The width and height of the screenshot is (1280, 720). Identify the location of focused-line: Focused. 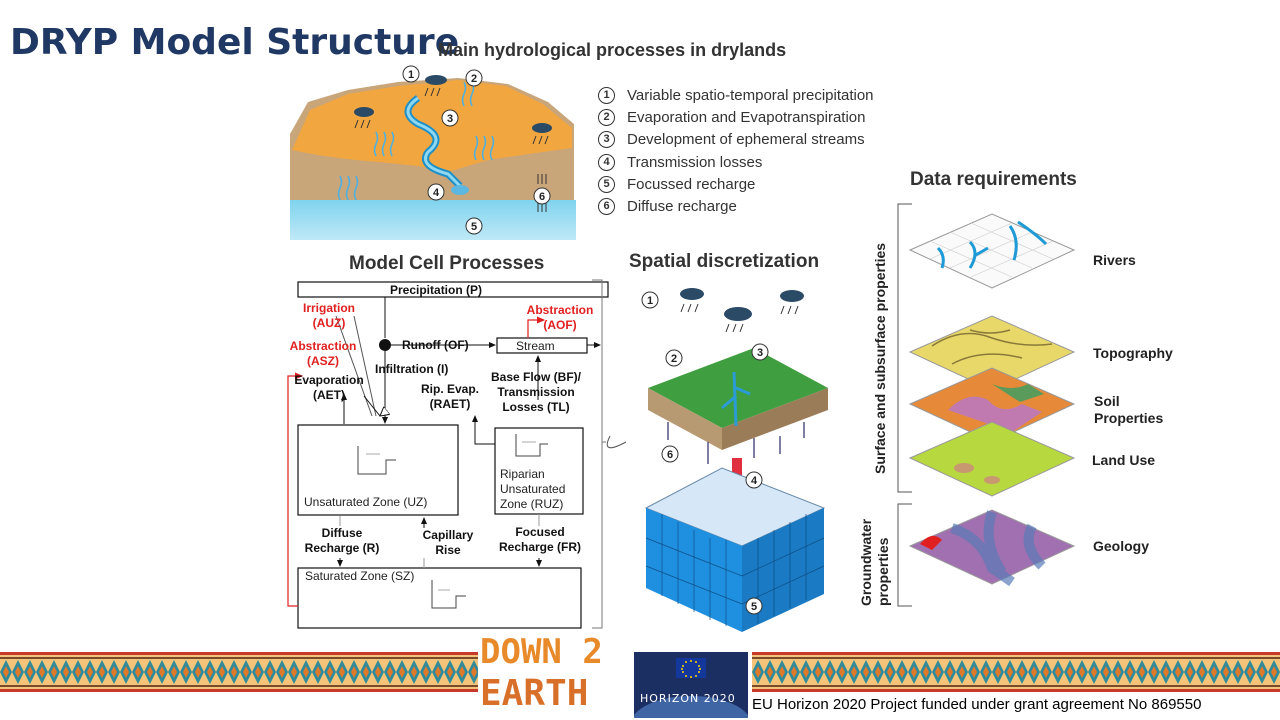
(540, 532).